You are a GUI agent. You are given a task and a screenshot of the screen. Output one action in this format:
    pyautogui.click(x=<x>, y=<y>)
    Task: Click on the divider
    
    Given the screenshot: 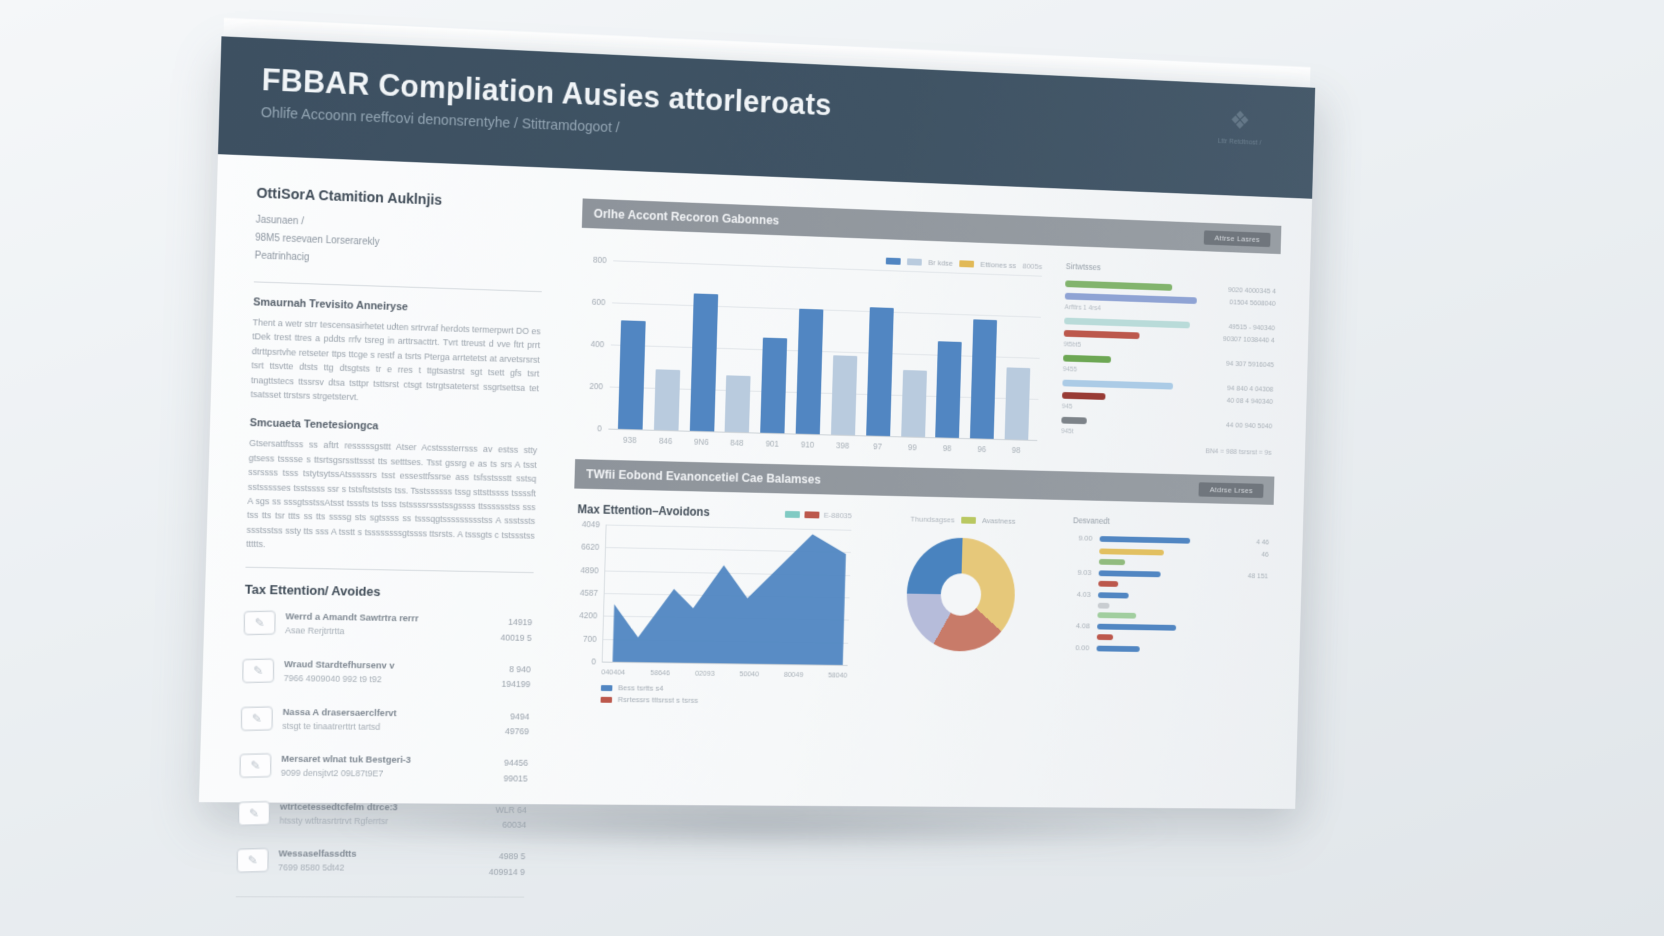 What is the action you would take?
    pyautogui.click(x=380, y=897)
    